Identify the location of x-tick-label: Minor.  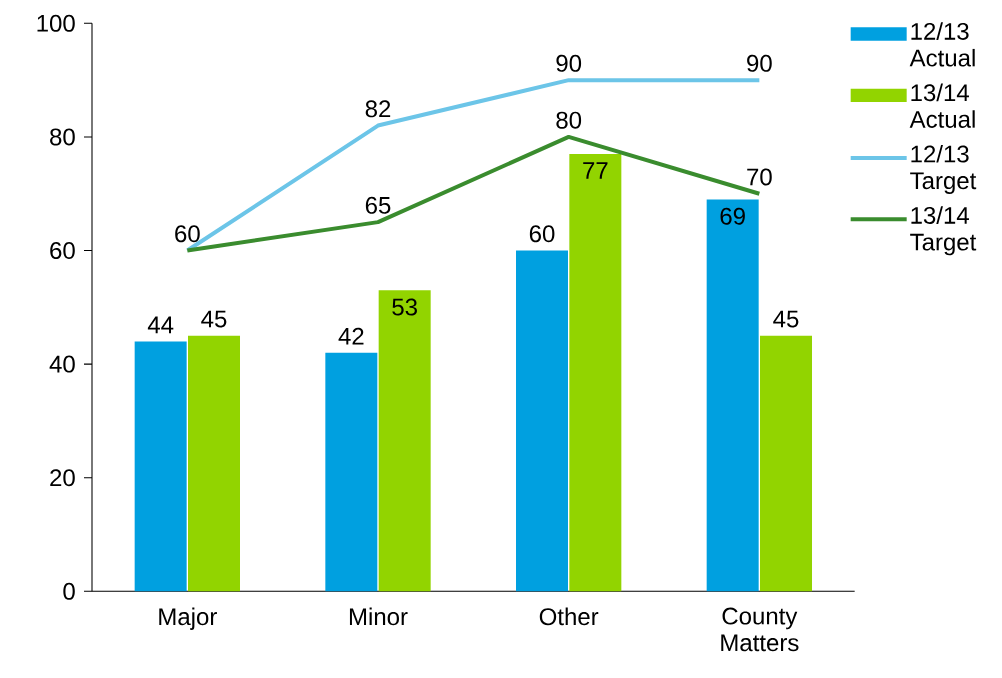
(378, 616).